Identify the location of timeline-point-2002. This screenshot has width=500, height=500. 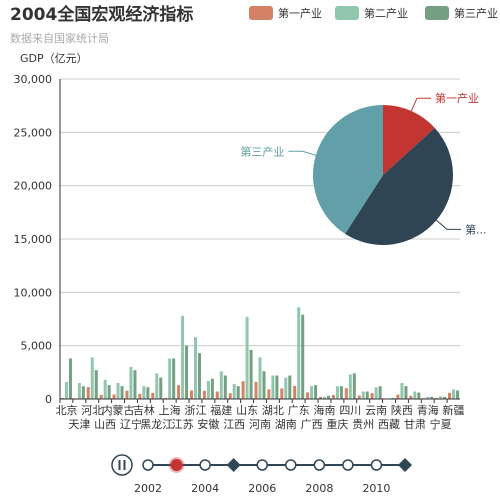
(148, 465).